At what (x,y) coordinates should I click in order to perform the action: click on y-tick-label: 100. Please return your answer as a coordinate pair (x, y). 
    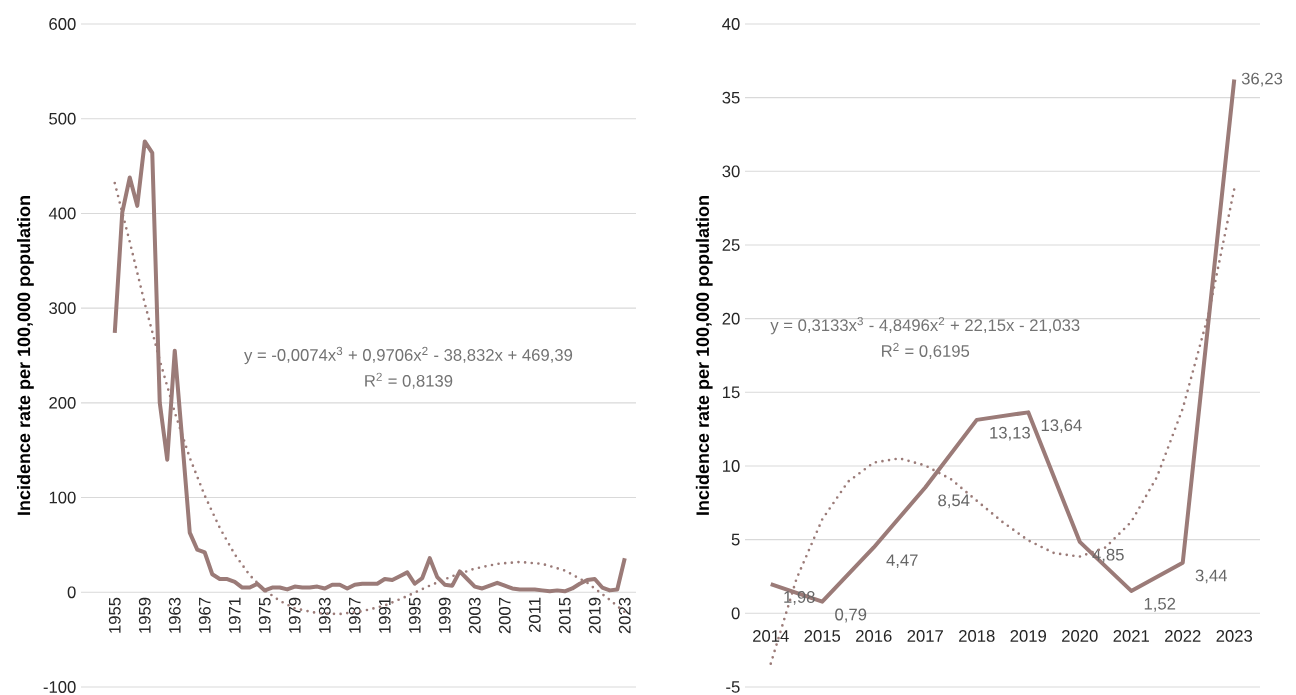
    Looking at the image, I should click on (62, 497).